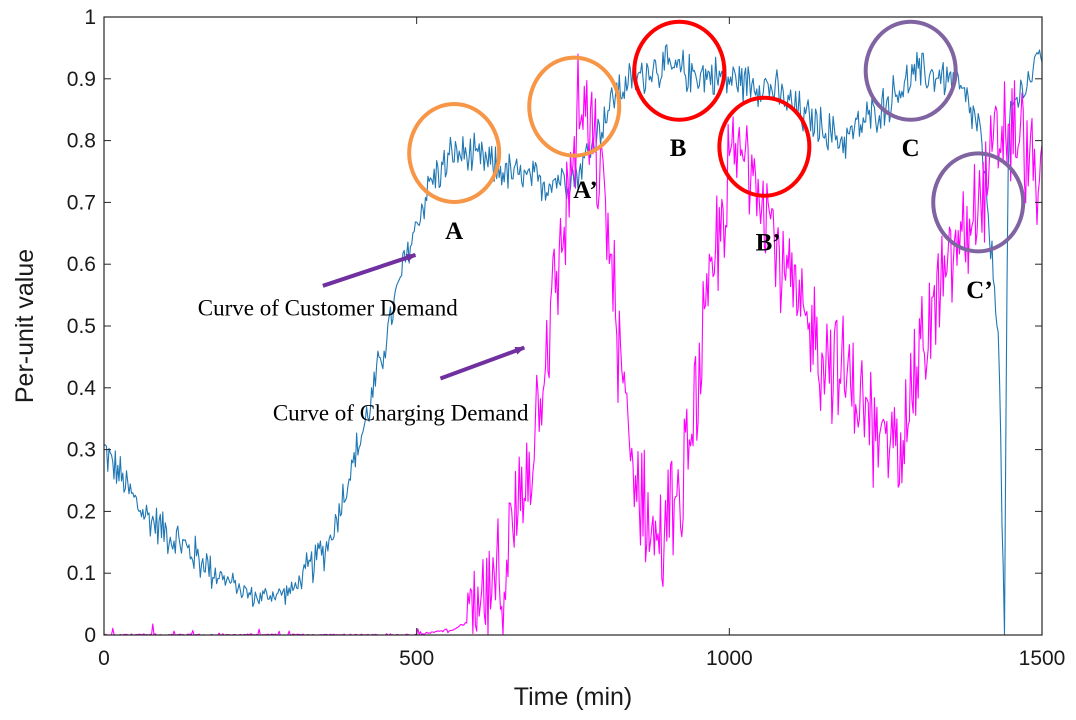 This screenshot has height=720, width=1076. Describe the element at coordinates (454, 231) in the screenshot. I see `point-label: A` at that location.